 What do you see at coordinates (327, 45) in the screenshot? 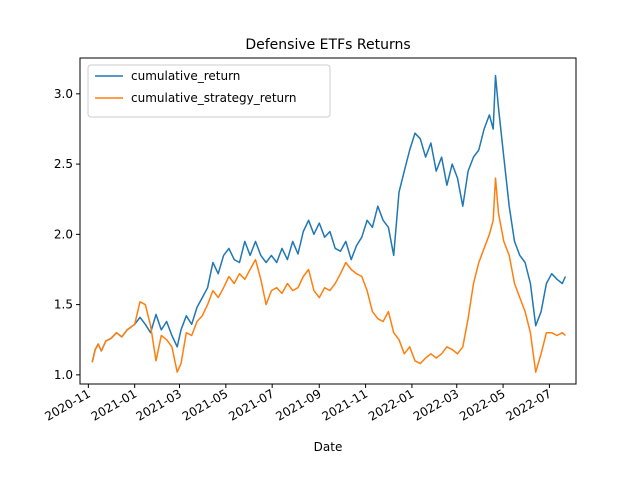
I see `chart-title: Defensive ETFs Returns` at bounding box center [327, 45].